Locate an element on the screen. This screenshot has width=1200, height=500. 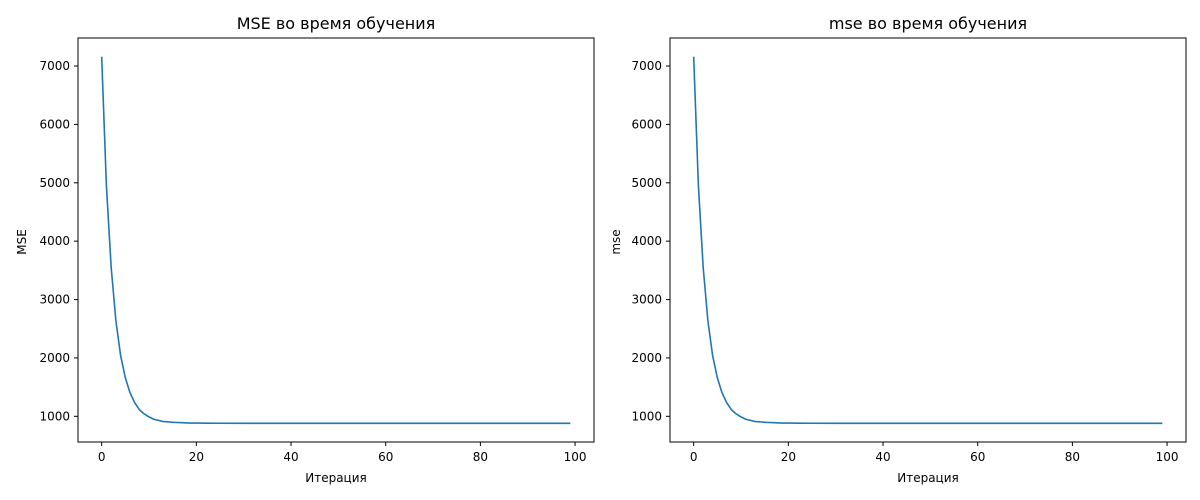
chart-title: MSE во время обучения is located at coordinates (336, 23).